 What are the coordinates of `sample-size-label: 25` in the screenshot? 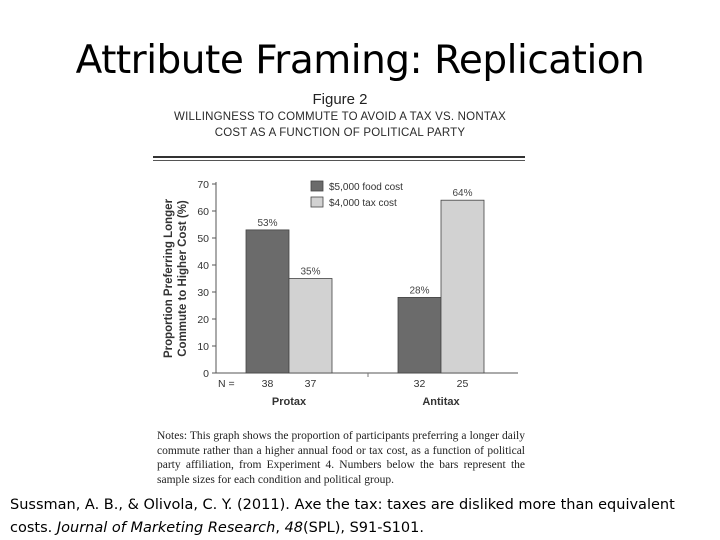 It's located at (463, 384).